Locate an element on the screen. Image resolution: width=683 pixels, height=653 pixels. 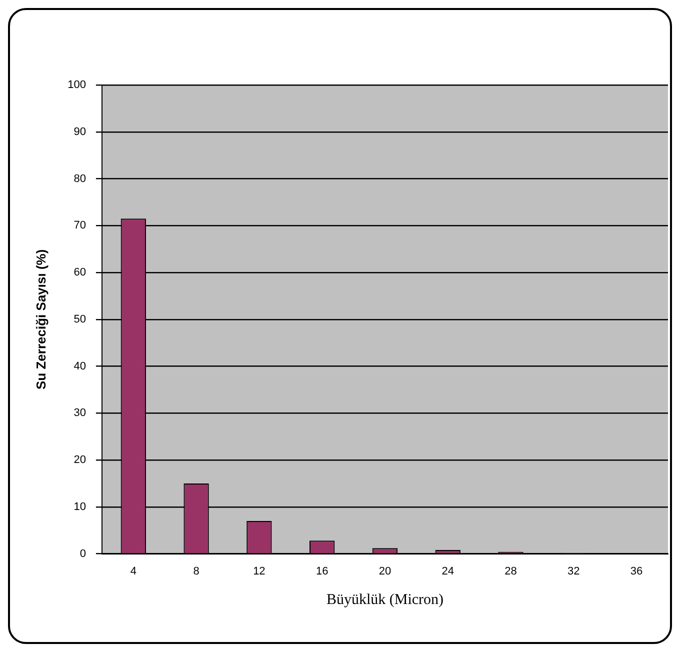
x-tick-label: 28 is located at coordinates (510, 571).